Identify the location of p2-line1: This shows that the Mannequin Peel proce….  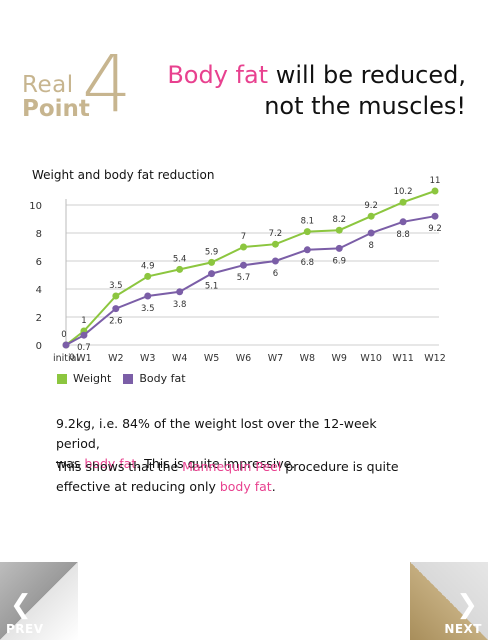
(231, 467).